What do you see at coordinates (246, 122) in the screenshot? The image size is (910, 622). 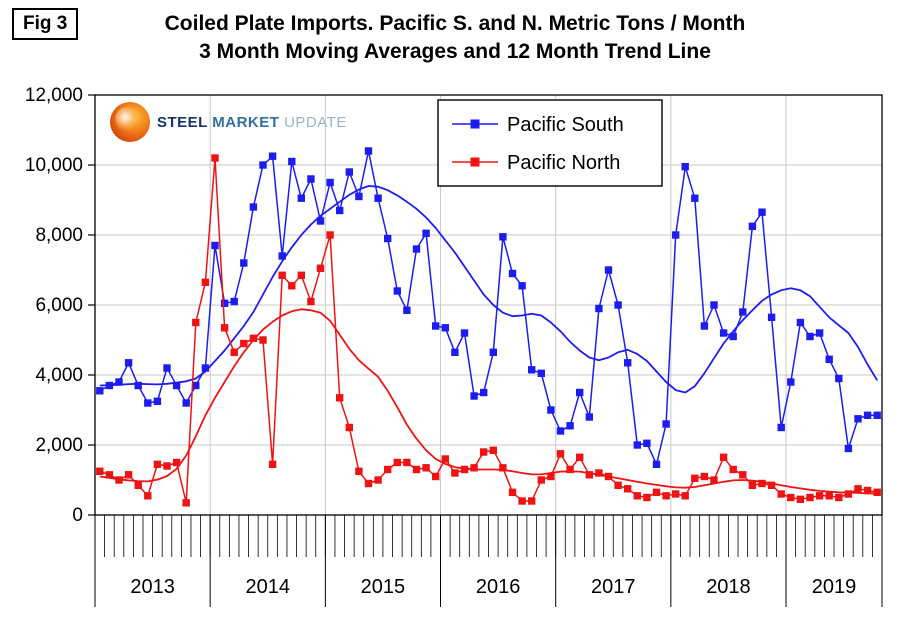 I see `logo-word-market: MARKET` at bounding box center [246, 122].